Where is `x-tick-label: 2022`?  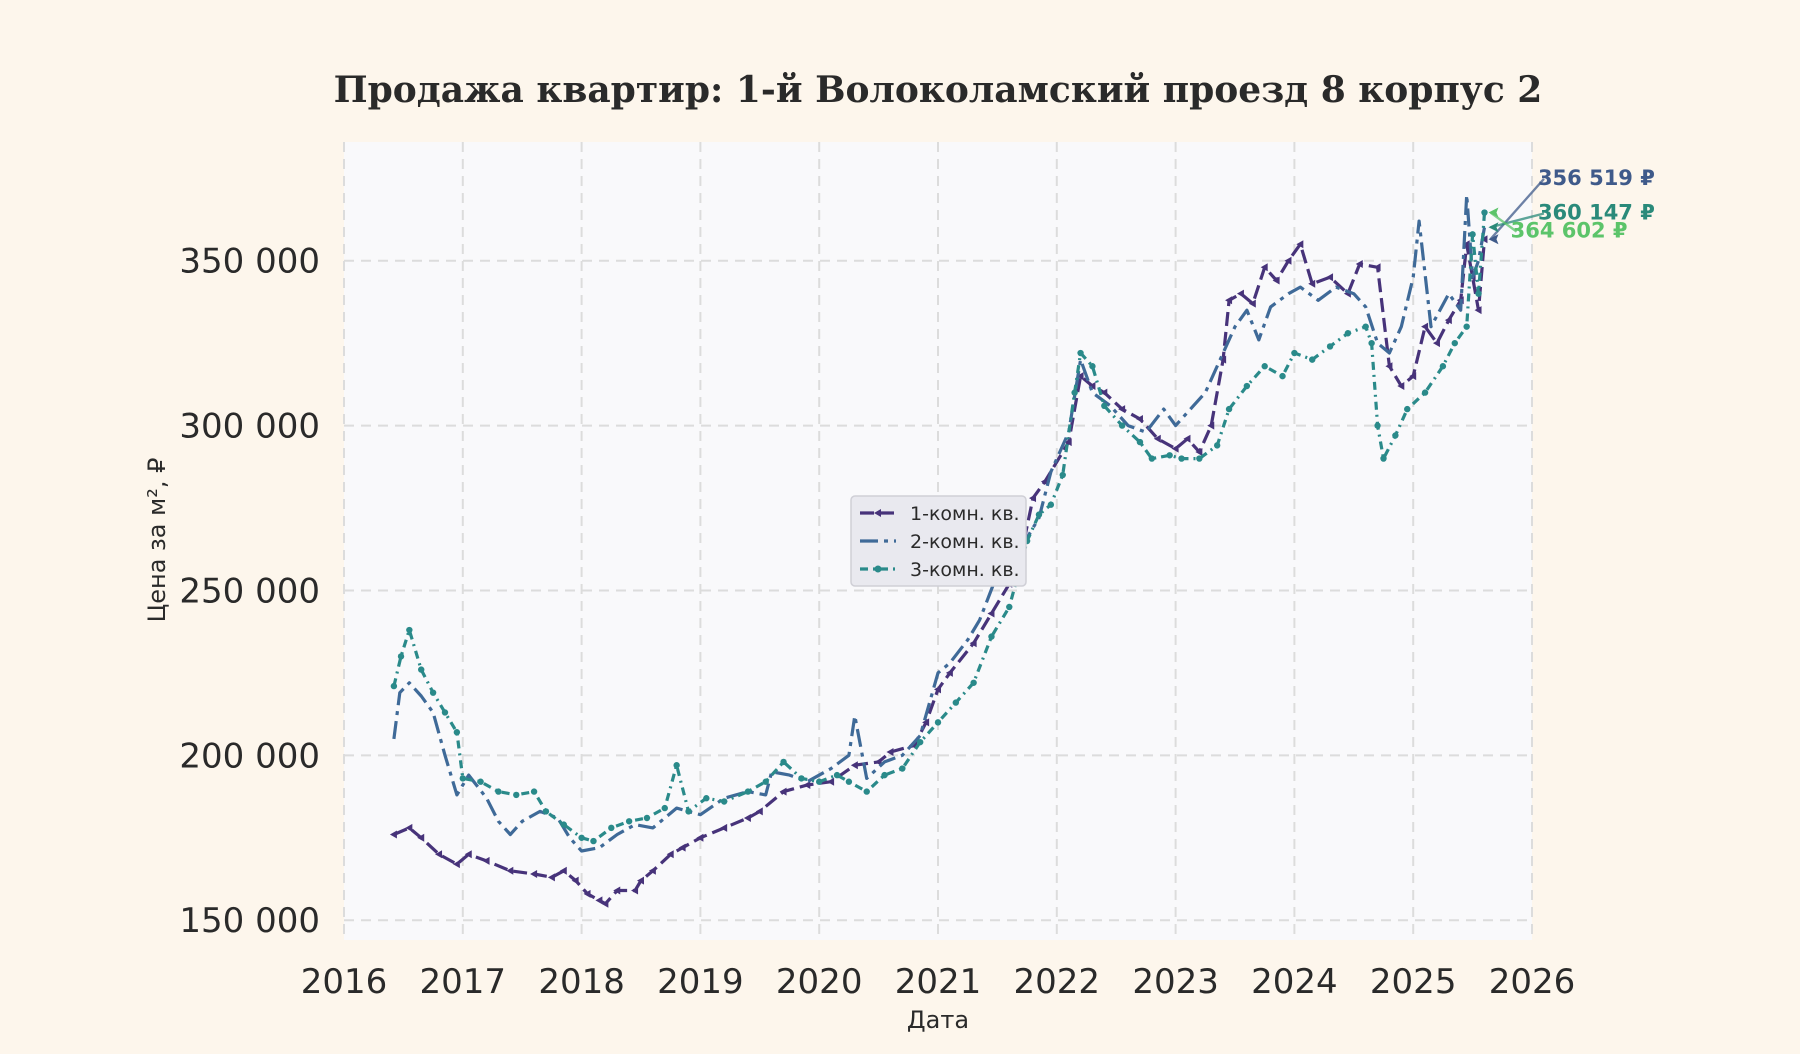 x-tick-label: 2022 is located at coordinates (1057, 982).